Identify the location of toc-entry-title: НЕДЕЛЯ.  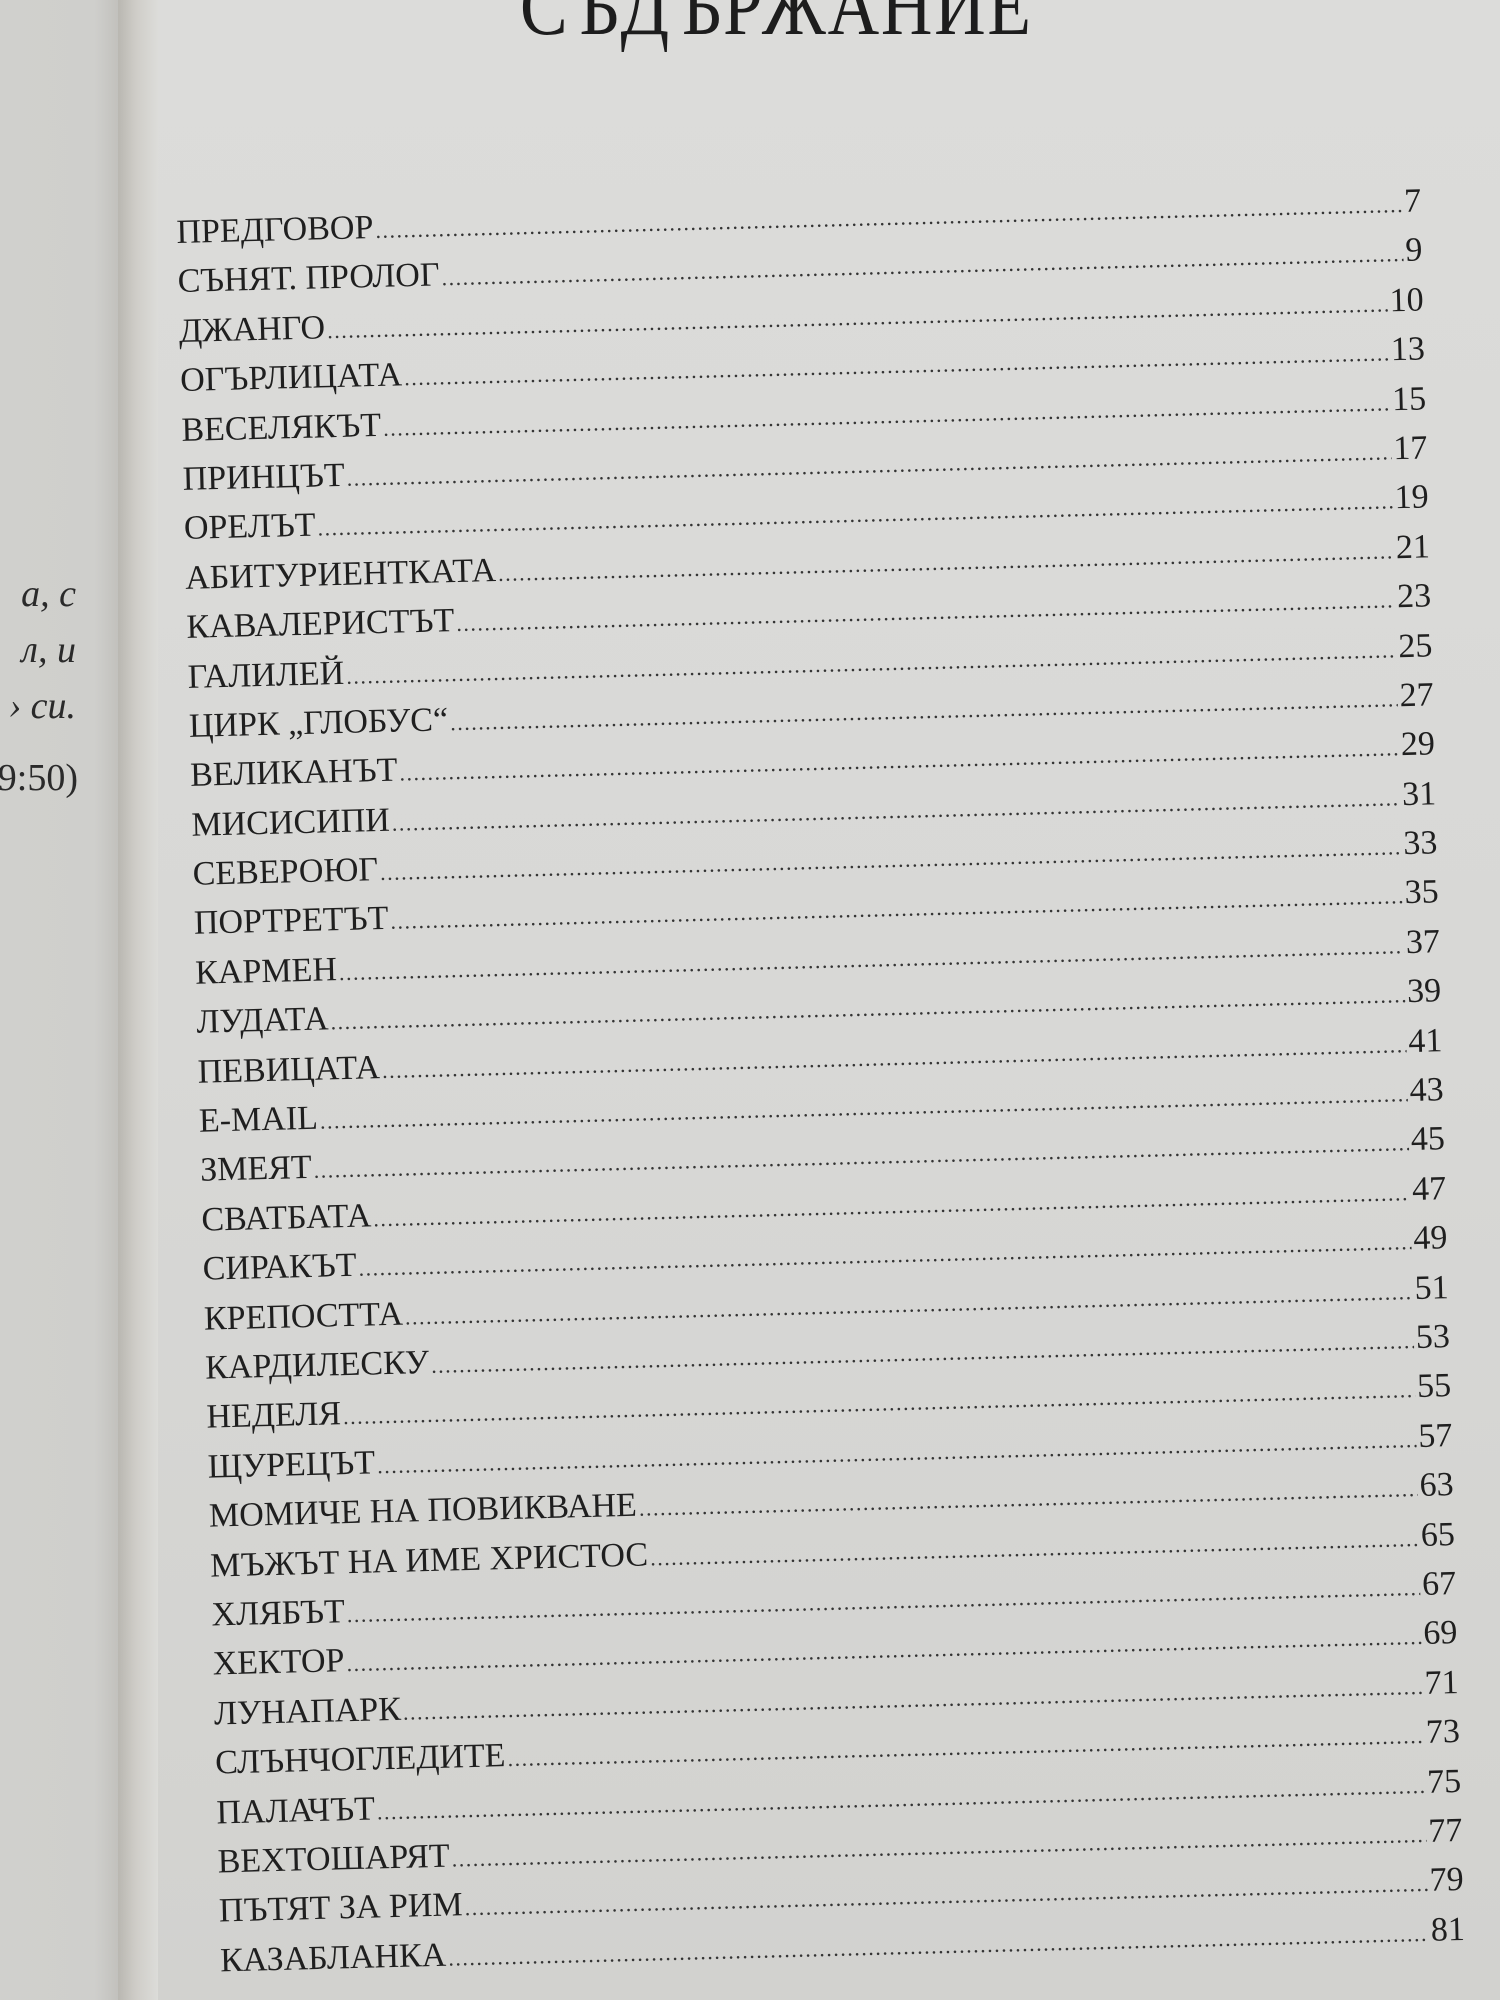
(273, 1415).